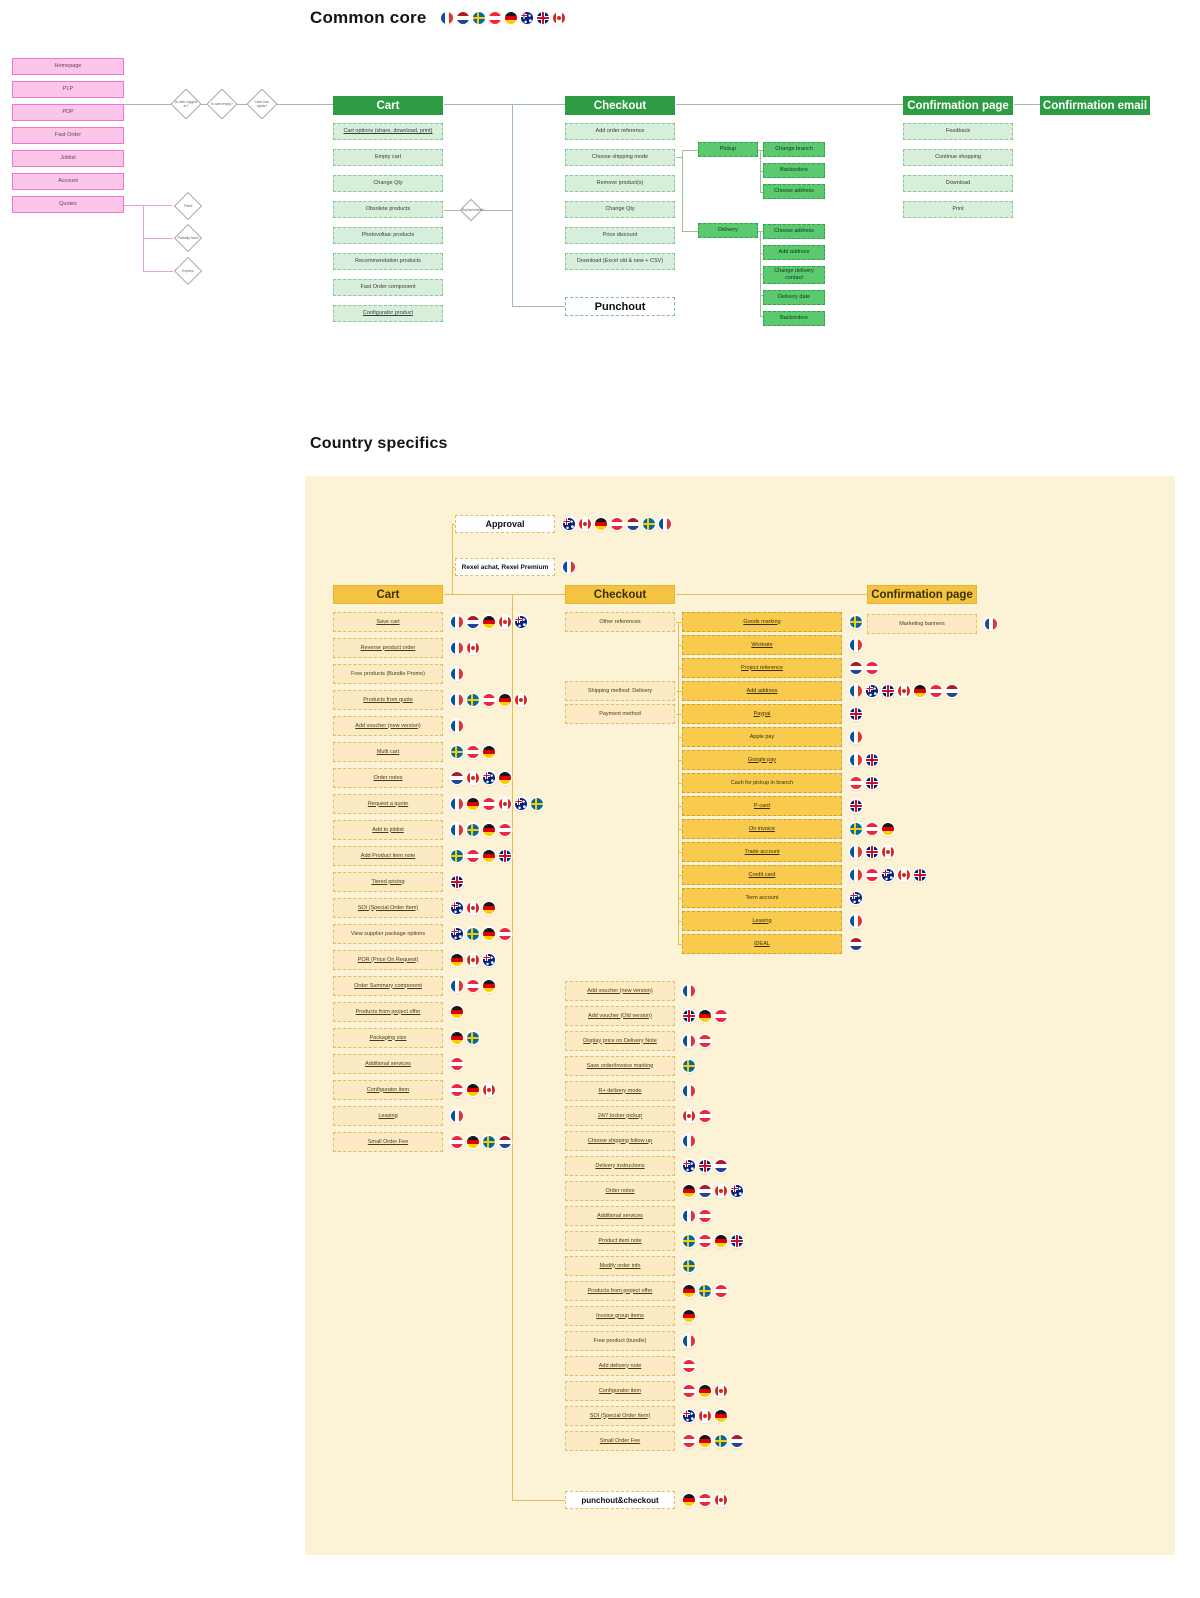  I want to click on punchout-checkout-box: punchout&checkout, so click(620, 1500).